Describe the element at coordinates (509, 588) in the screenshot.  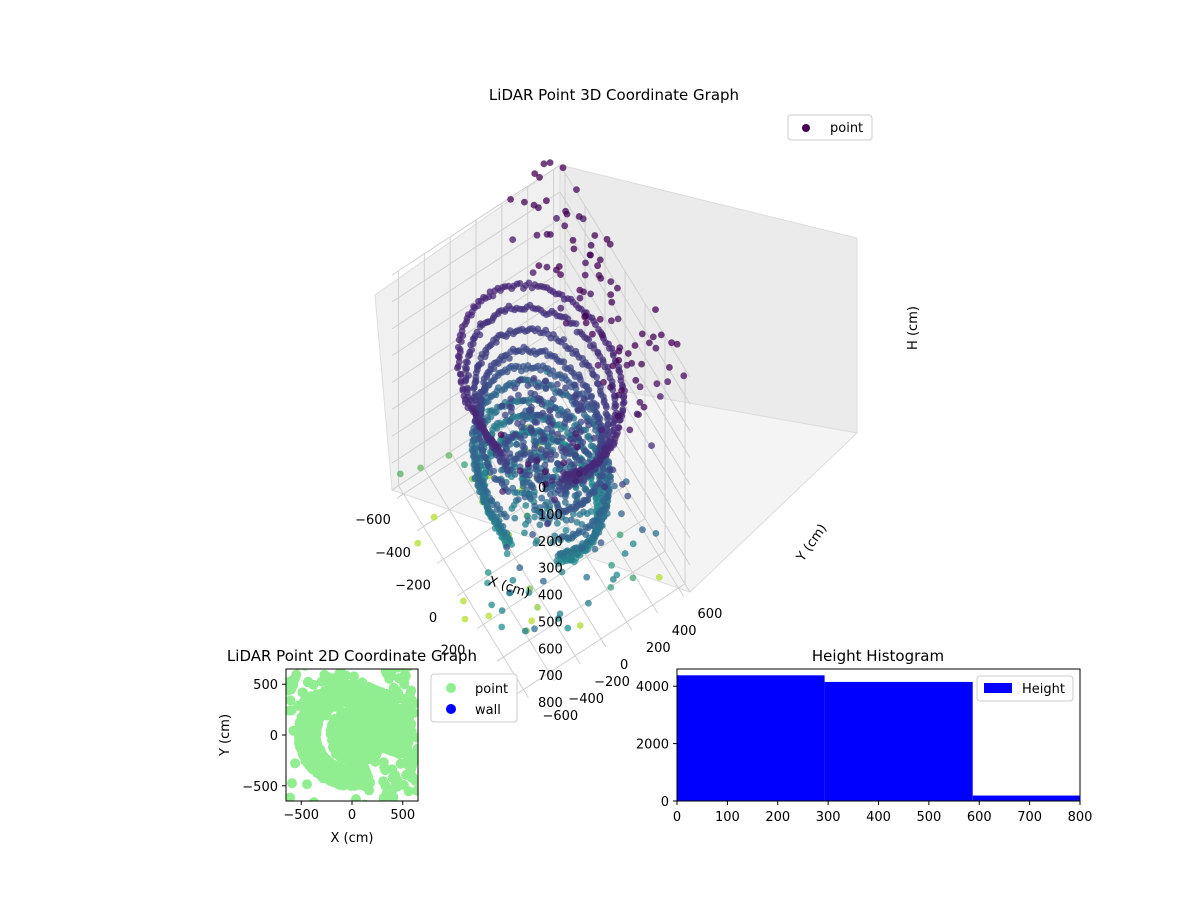
I see `x-axis-3d-label: X (cm)` at that location.